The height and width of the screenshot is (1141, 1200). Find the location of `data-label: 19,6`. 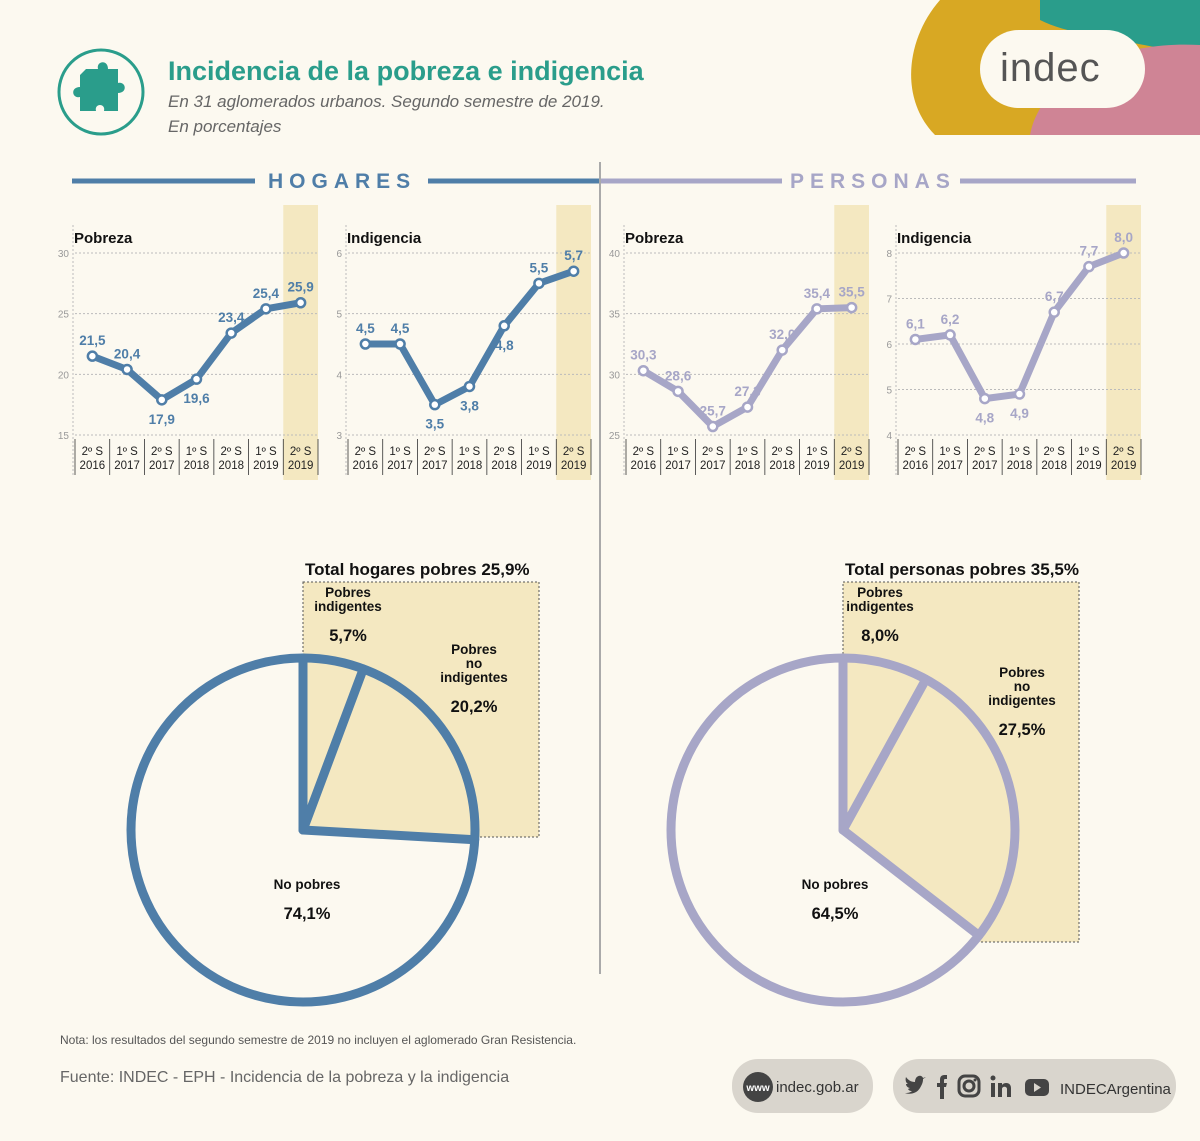

data-label: 19,6 is located at coordinates (196, 398).